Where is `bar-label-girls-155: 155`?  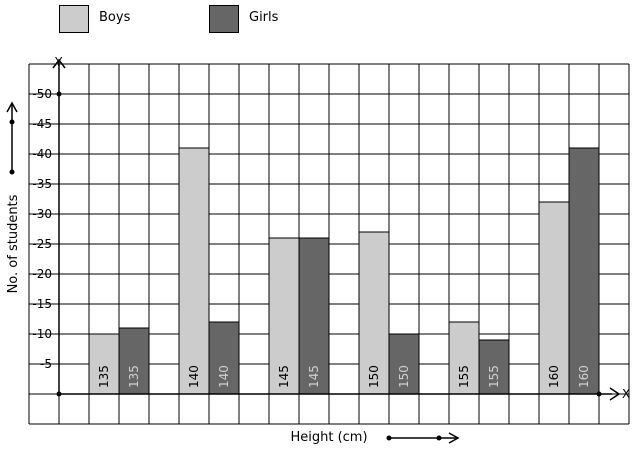 bar-label-girls-155: 155 is located at coordinates (494, 376).